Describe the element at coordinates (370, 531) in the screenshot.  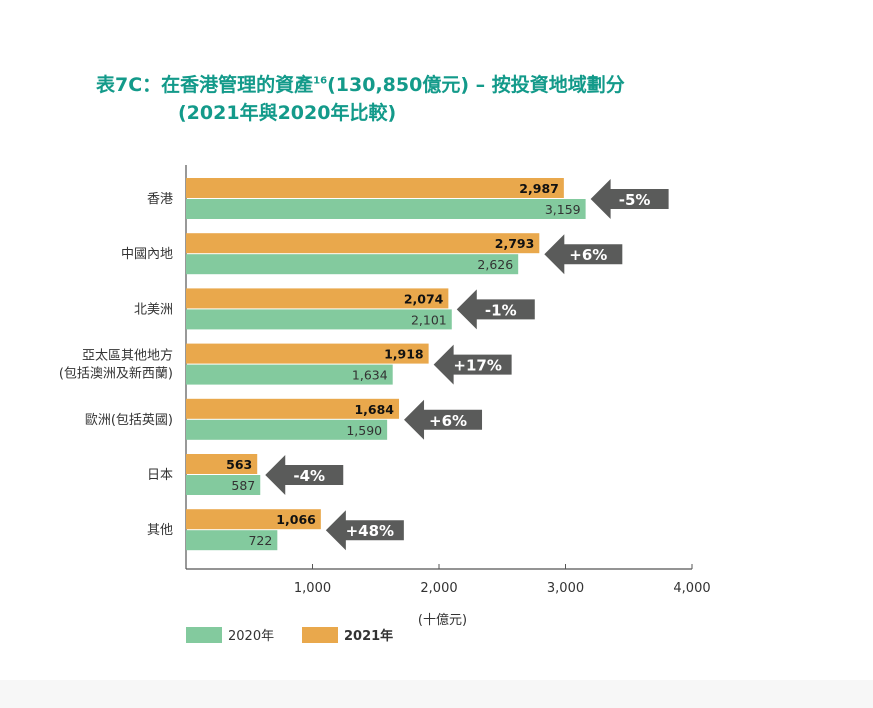
I see `change-label: +48%` at that location.